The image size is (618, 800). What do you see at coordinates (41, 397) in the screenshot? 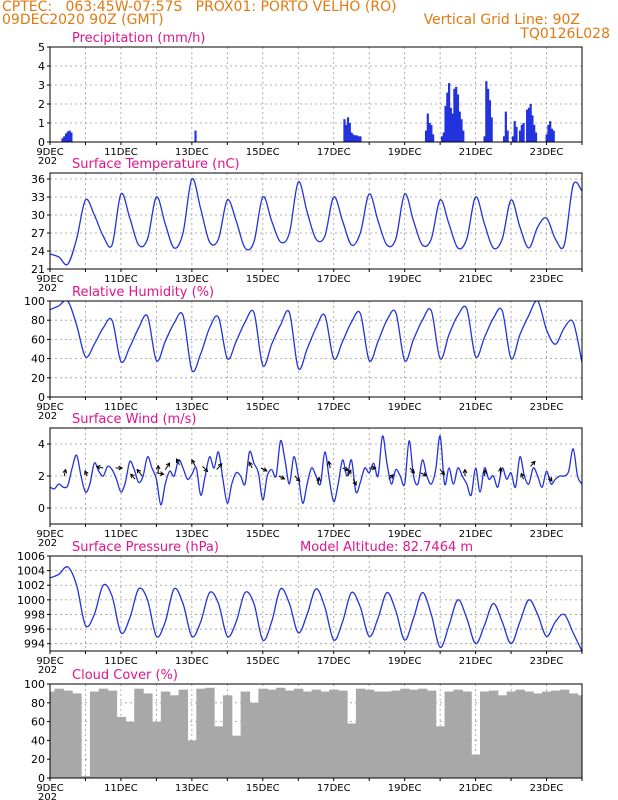
I see `rh-ytick-label: 0` at bounding box center [41, 397].